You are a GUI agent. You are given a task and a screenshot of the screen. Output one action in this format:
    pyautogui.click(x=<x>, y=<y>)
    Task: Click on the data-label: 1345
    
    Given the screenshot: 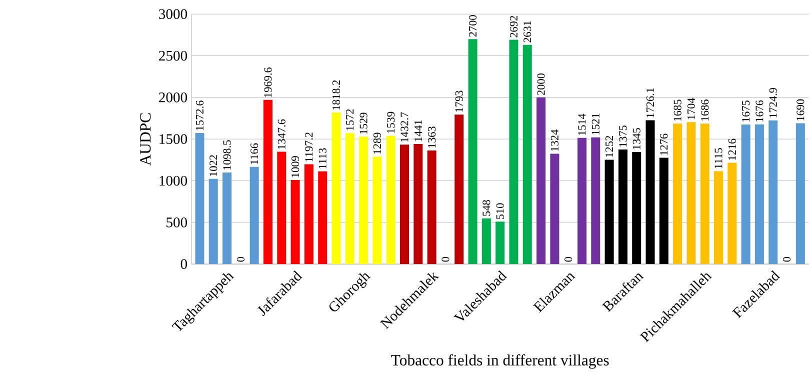 What is the action you would take?
    pyautogui.click(x=636, y=138)
    